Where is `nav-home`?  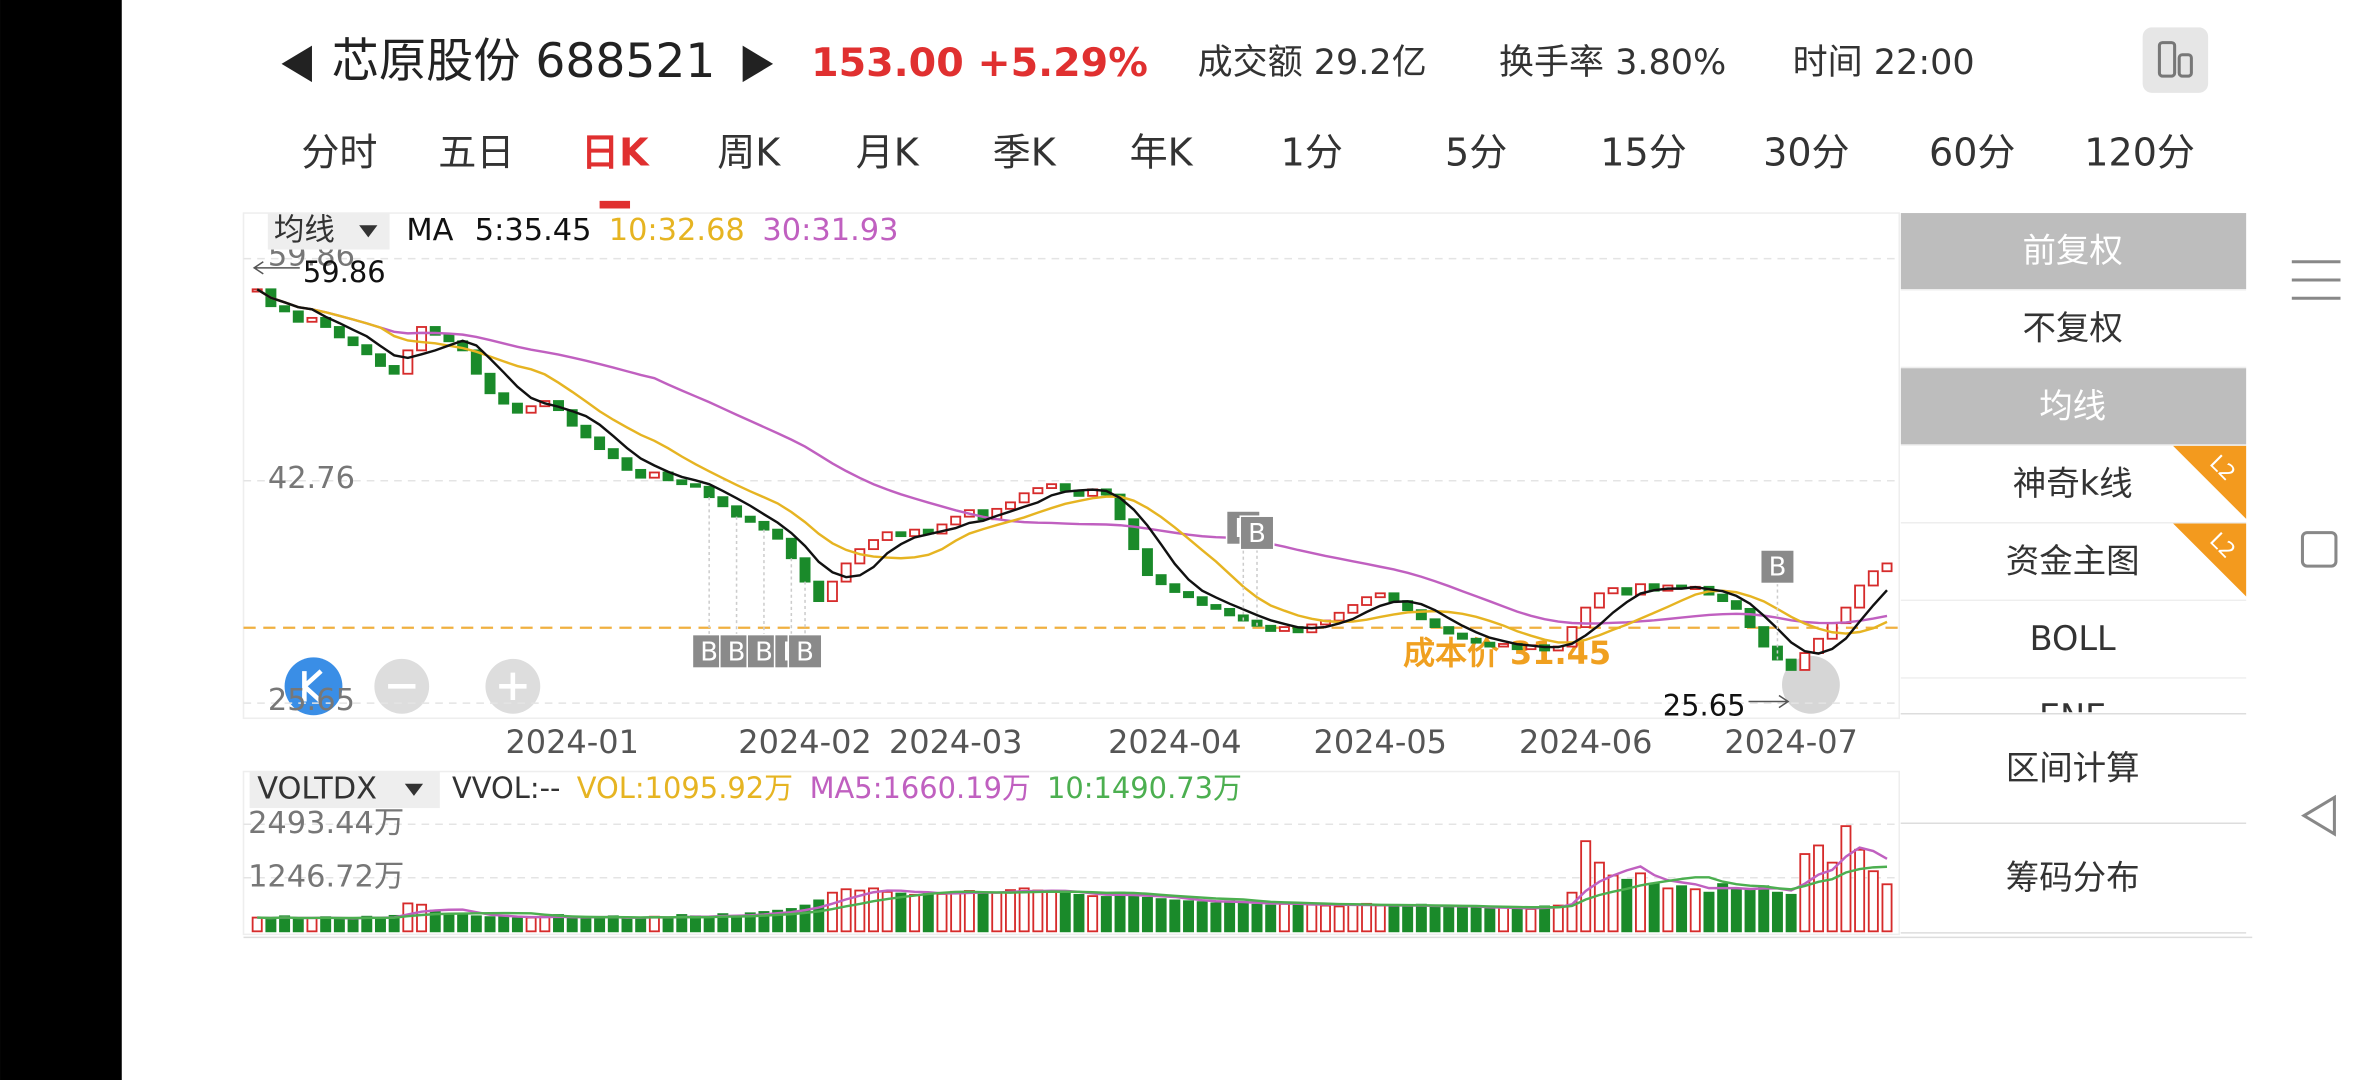 nav-home is located at coordinates (2319, 549).